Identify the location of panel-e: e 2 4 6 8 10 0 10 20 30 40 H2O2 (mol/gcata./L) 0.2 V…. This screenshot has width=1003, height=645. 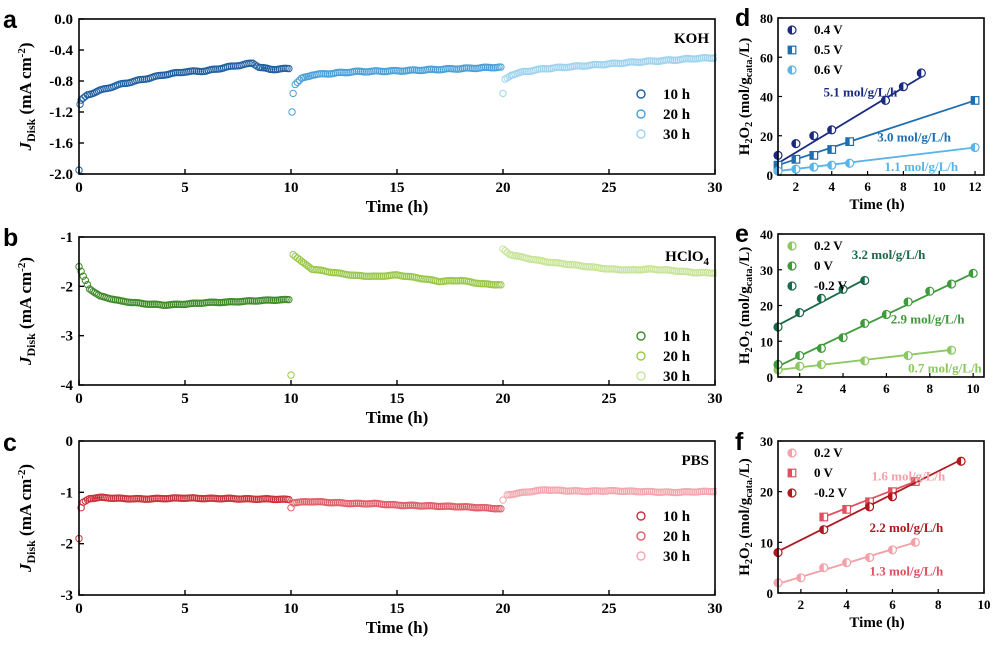
(859, 308).